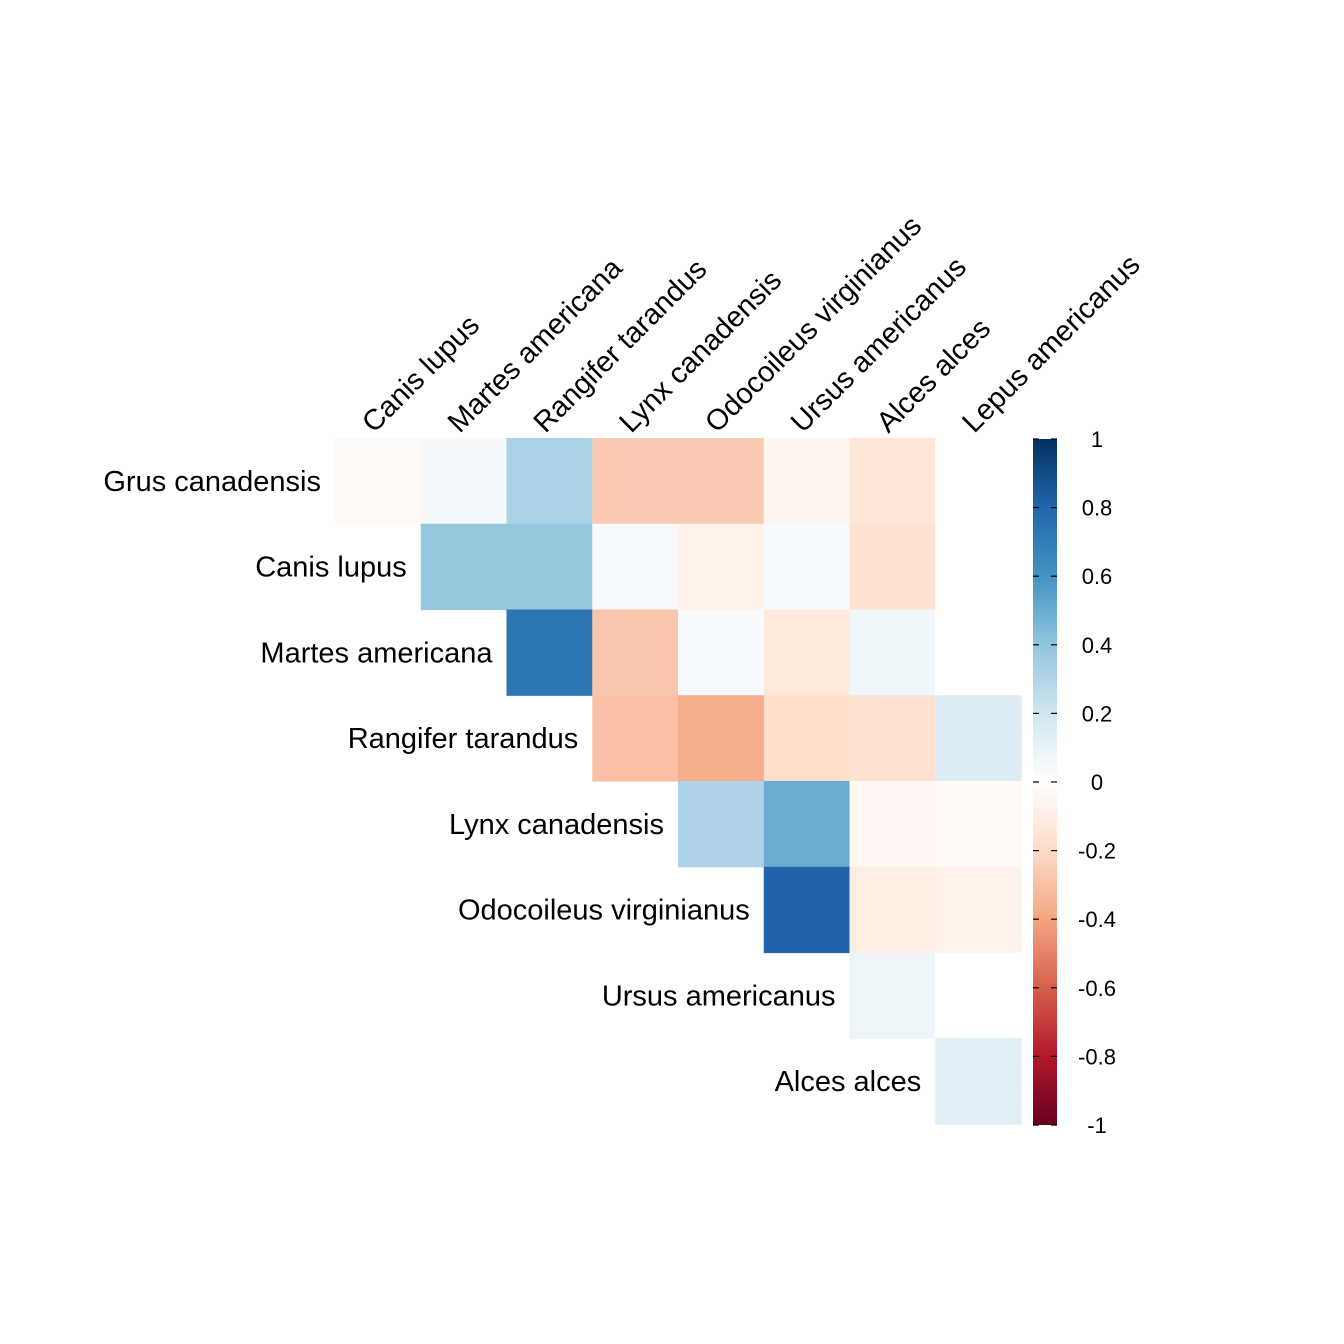 The width and height of the screenshot is (1344, 1344). Describe the element at coordinates (1097, 645) in the screenshot. I see `colorbar-tick-label: 0.4` at that location.